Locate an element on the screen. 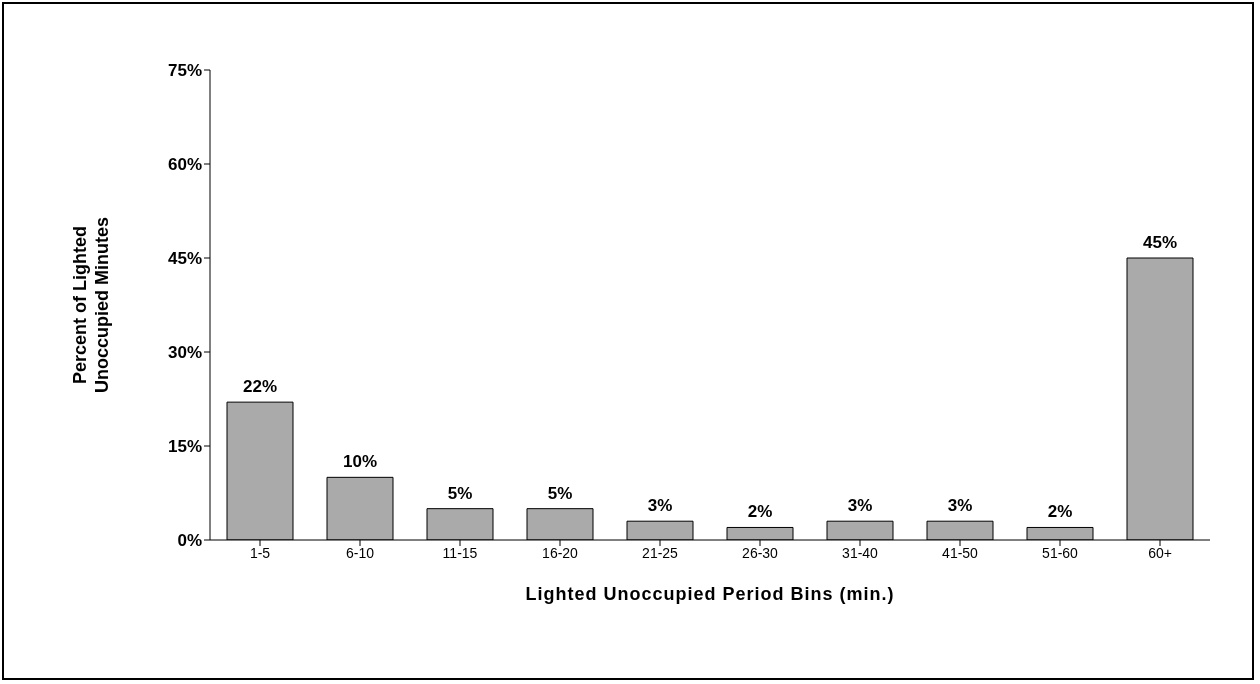 The height and width of the screenshot is (684, 1260). y-tick-label: 45% is located at coordinates (184, 259).